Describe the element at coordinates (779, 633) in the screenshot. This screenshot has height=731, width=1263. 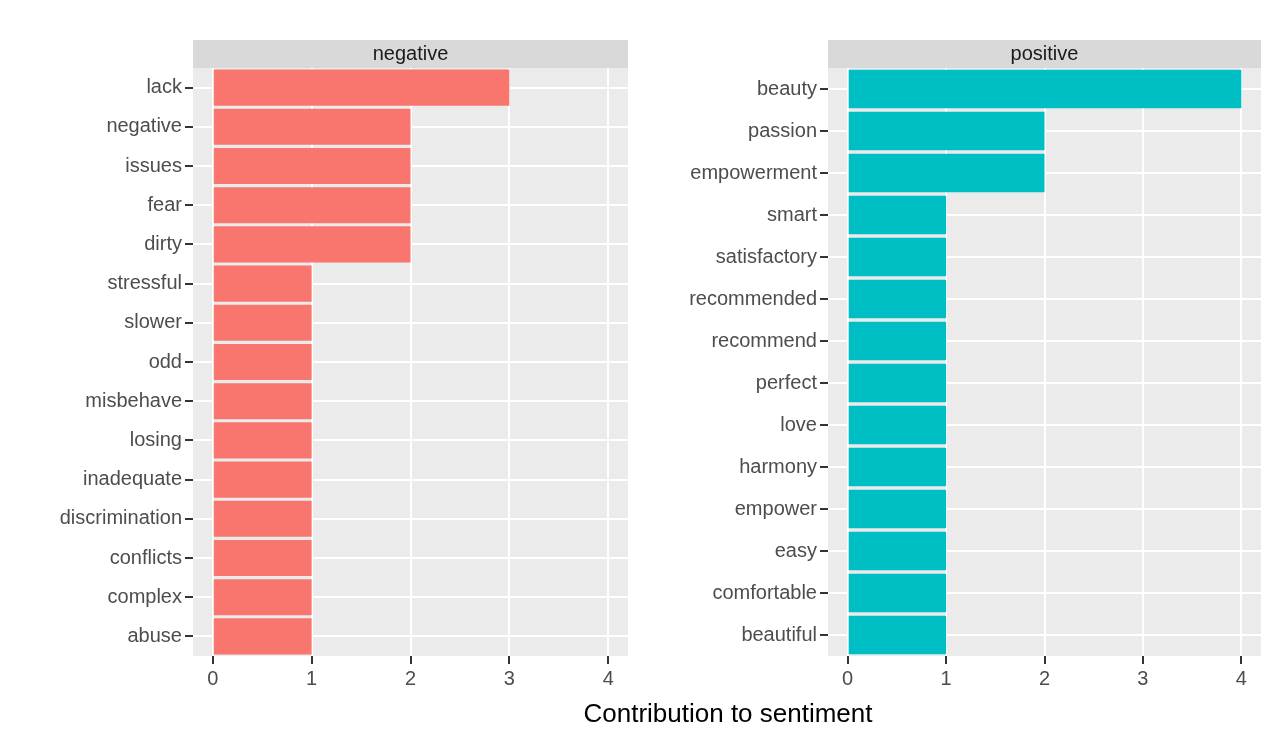
I see `y-tick-label: beautiful` at that location.